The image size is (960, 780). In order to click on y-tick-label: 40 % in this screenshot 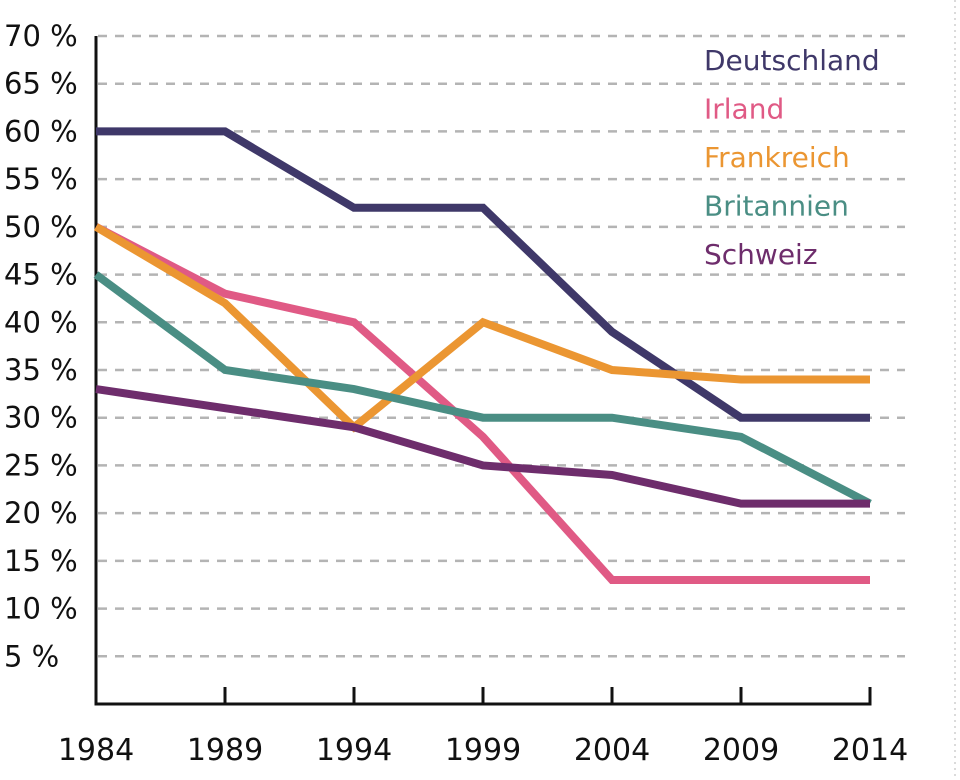, I will do `click(41, 322)`.